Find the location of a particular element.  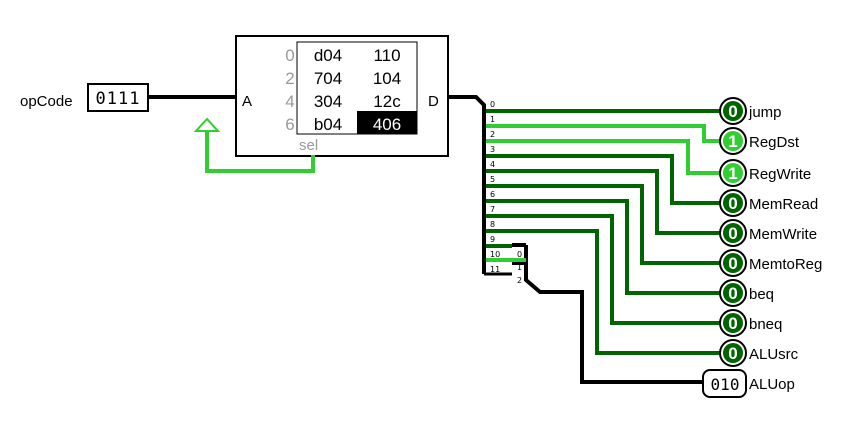

rom-cell: d04 is located at coordinates (328, 55).